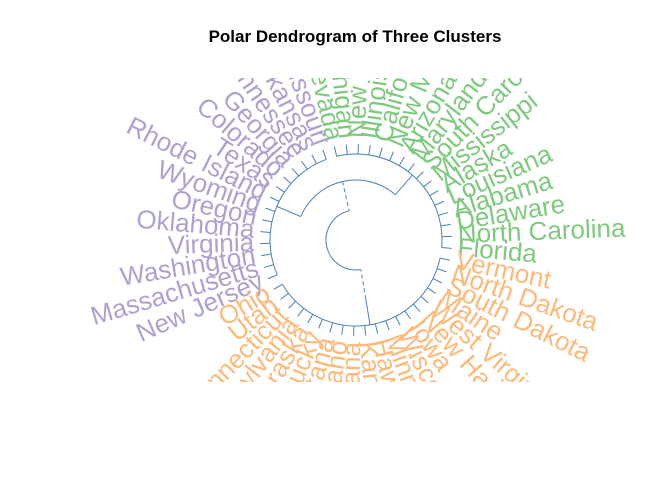 The width and height of the screenshot is (672, 480). I want to click on leaf-label: Florida, so click(497, 250).